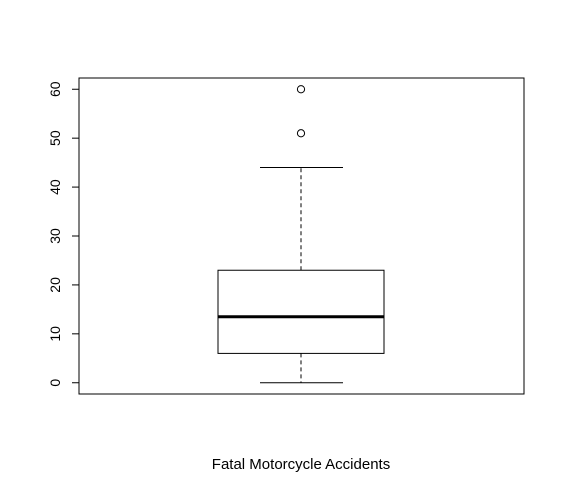 The height and width of the screenshot is (493, 565). I want to click on iqr-box, so click(301, 311).